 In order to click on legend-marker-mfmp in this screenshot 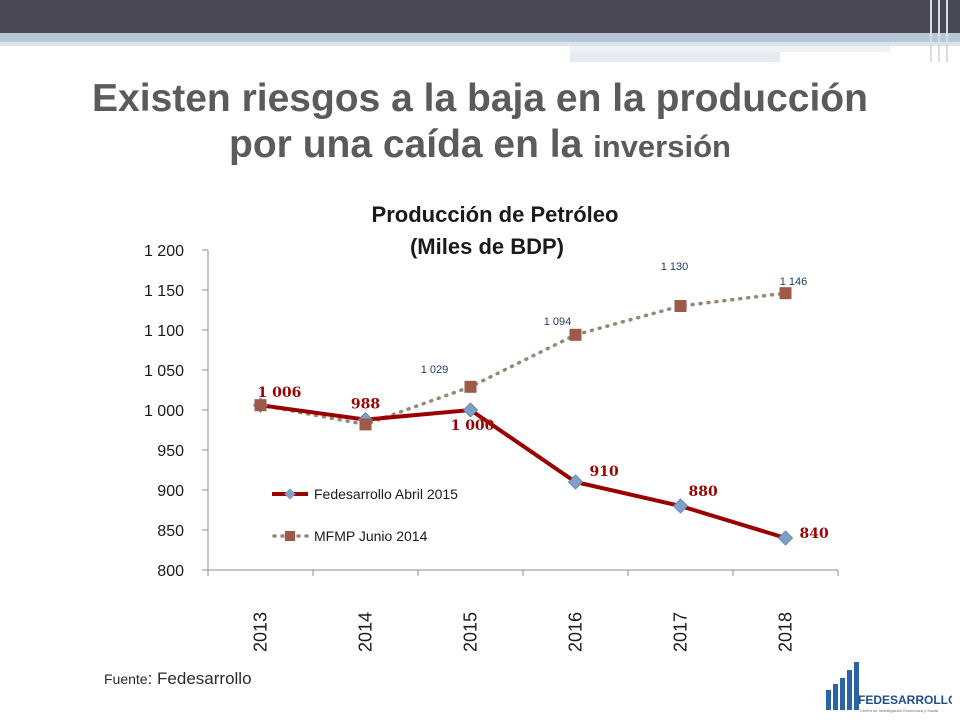, I will do `click(290, 536)`.